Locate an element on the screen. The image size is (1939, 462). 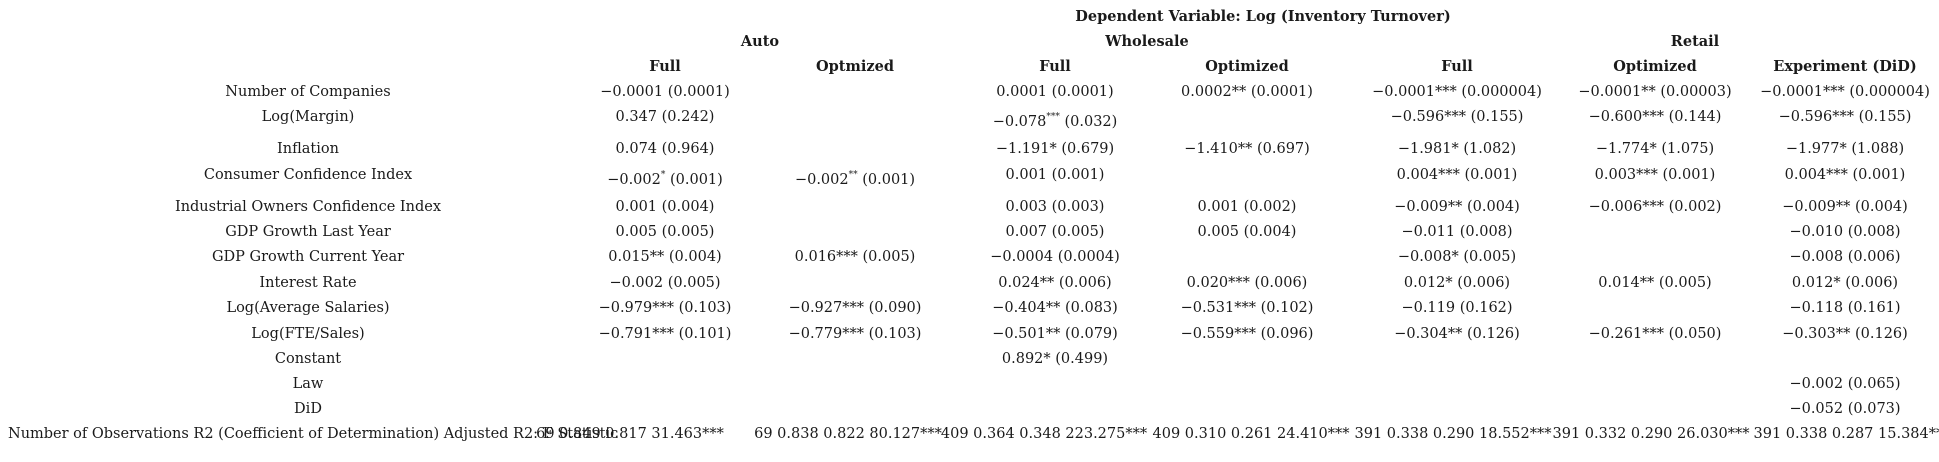
table-cell: −0.002** (0.001) is located at coordinates (855, 179).